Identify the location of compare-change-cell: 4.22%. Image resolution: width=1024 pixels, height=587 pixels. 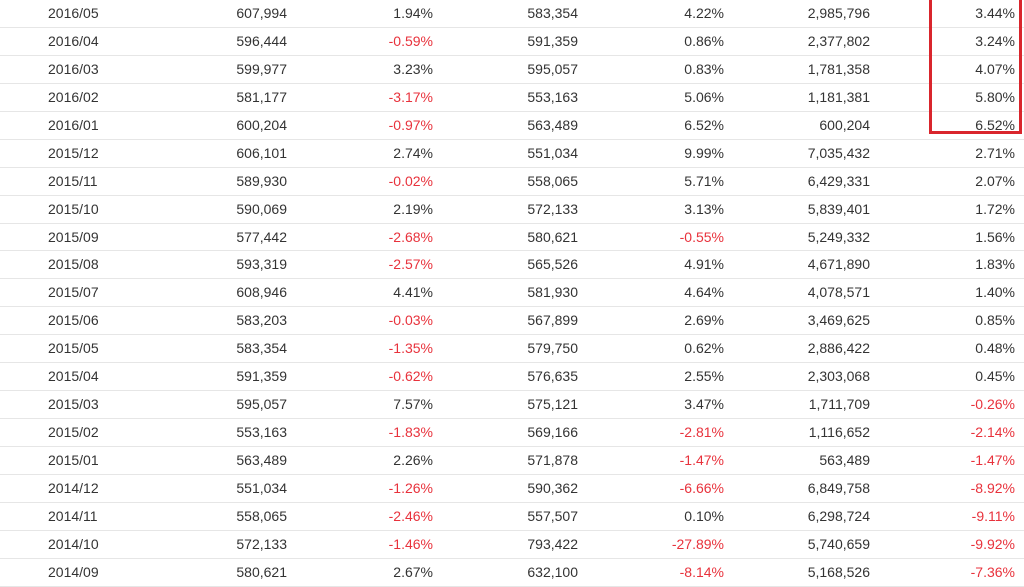
(704, 13).